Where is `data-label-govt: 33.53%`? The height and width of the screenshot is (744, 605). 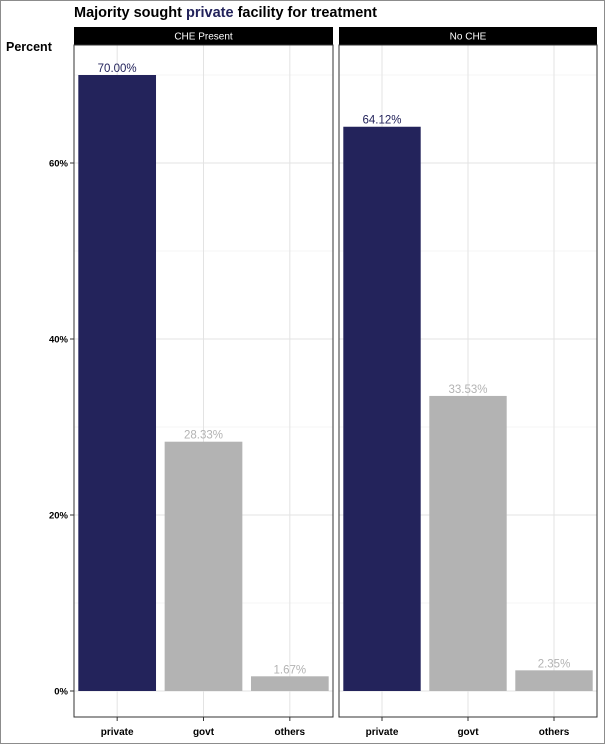 data-label-govt: 33.53% is located at coordinates (467, 390).